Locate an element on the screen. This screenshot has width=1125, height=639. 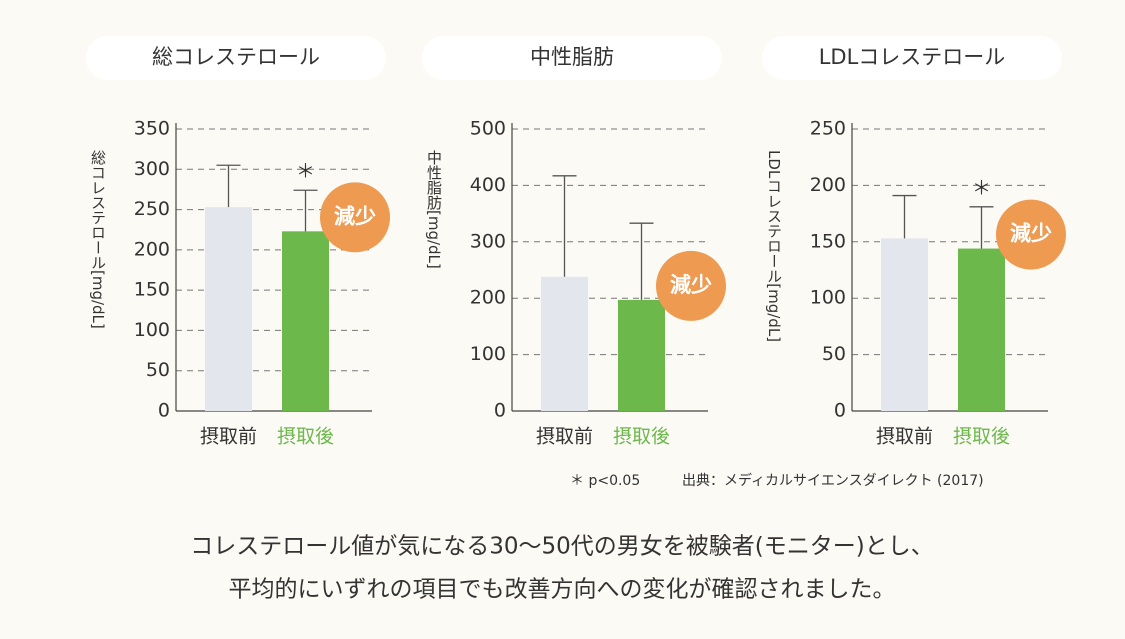
chart-title: 総コレステロール is located at coordinates (236, 57).